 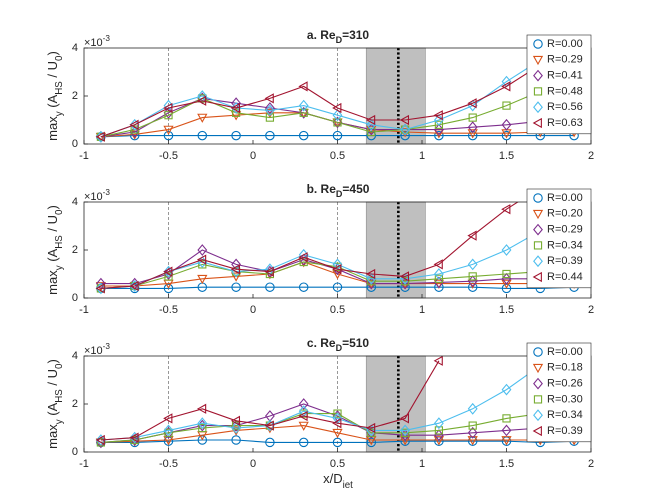 I want to click on legend-label: R=0.30, so click(x=565, y=399).